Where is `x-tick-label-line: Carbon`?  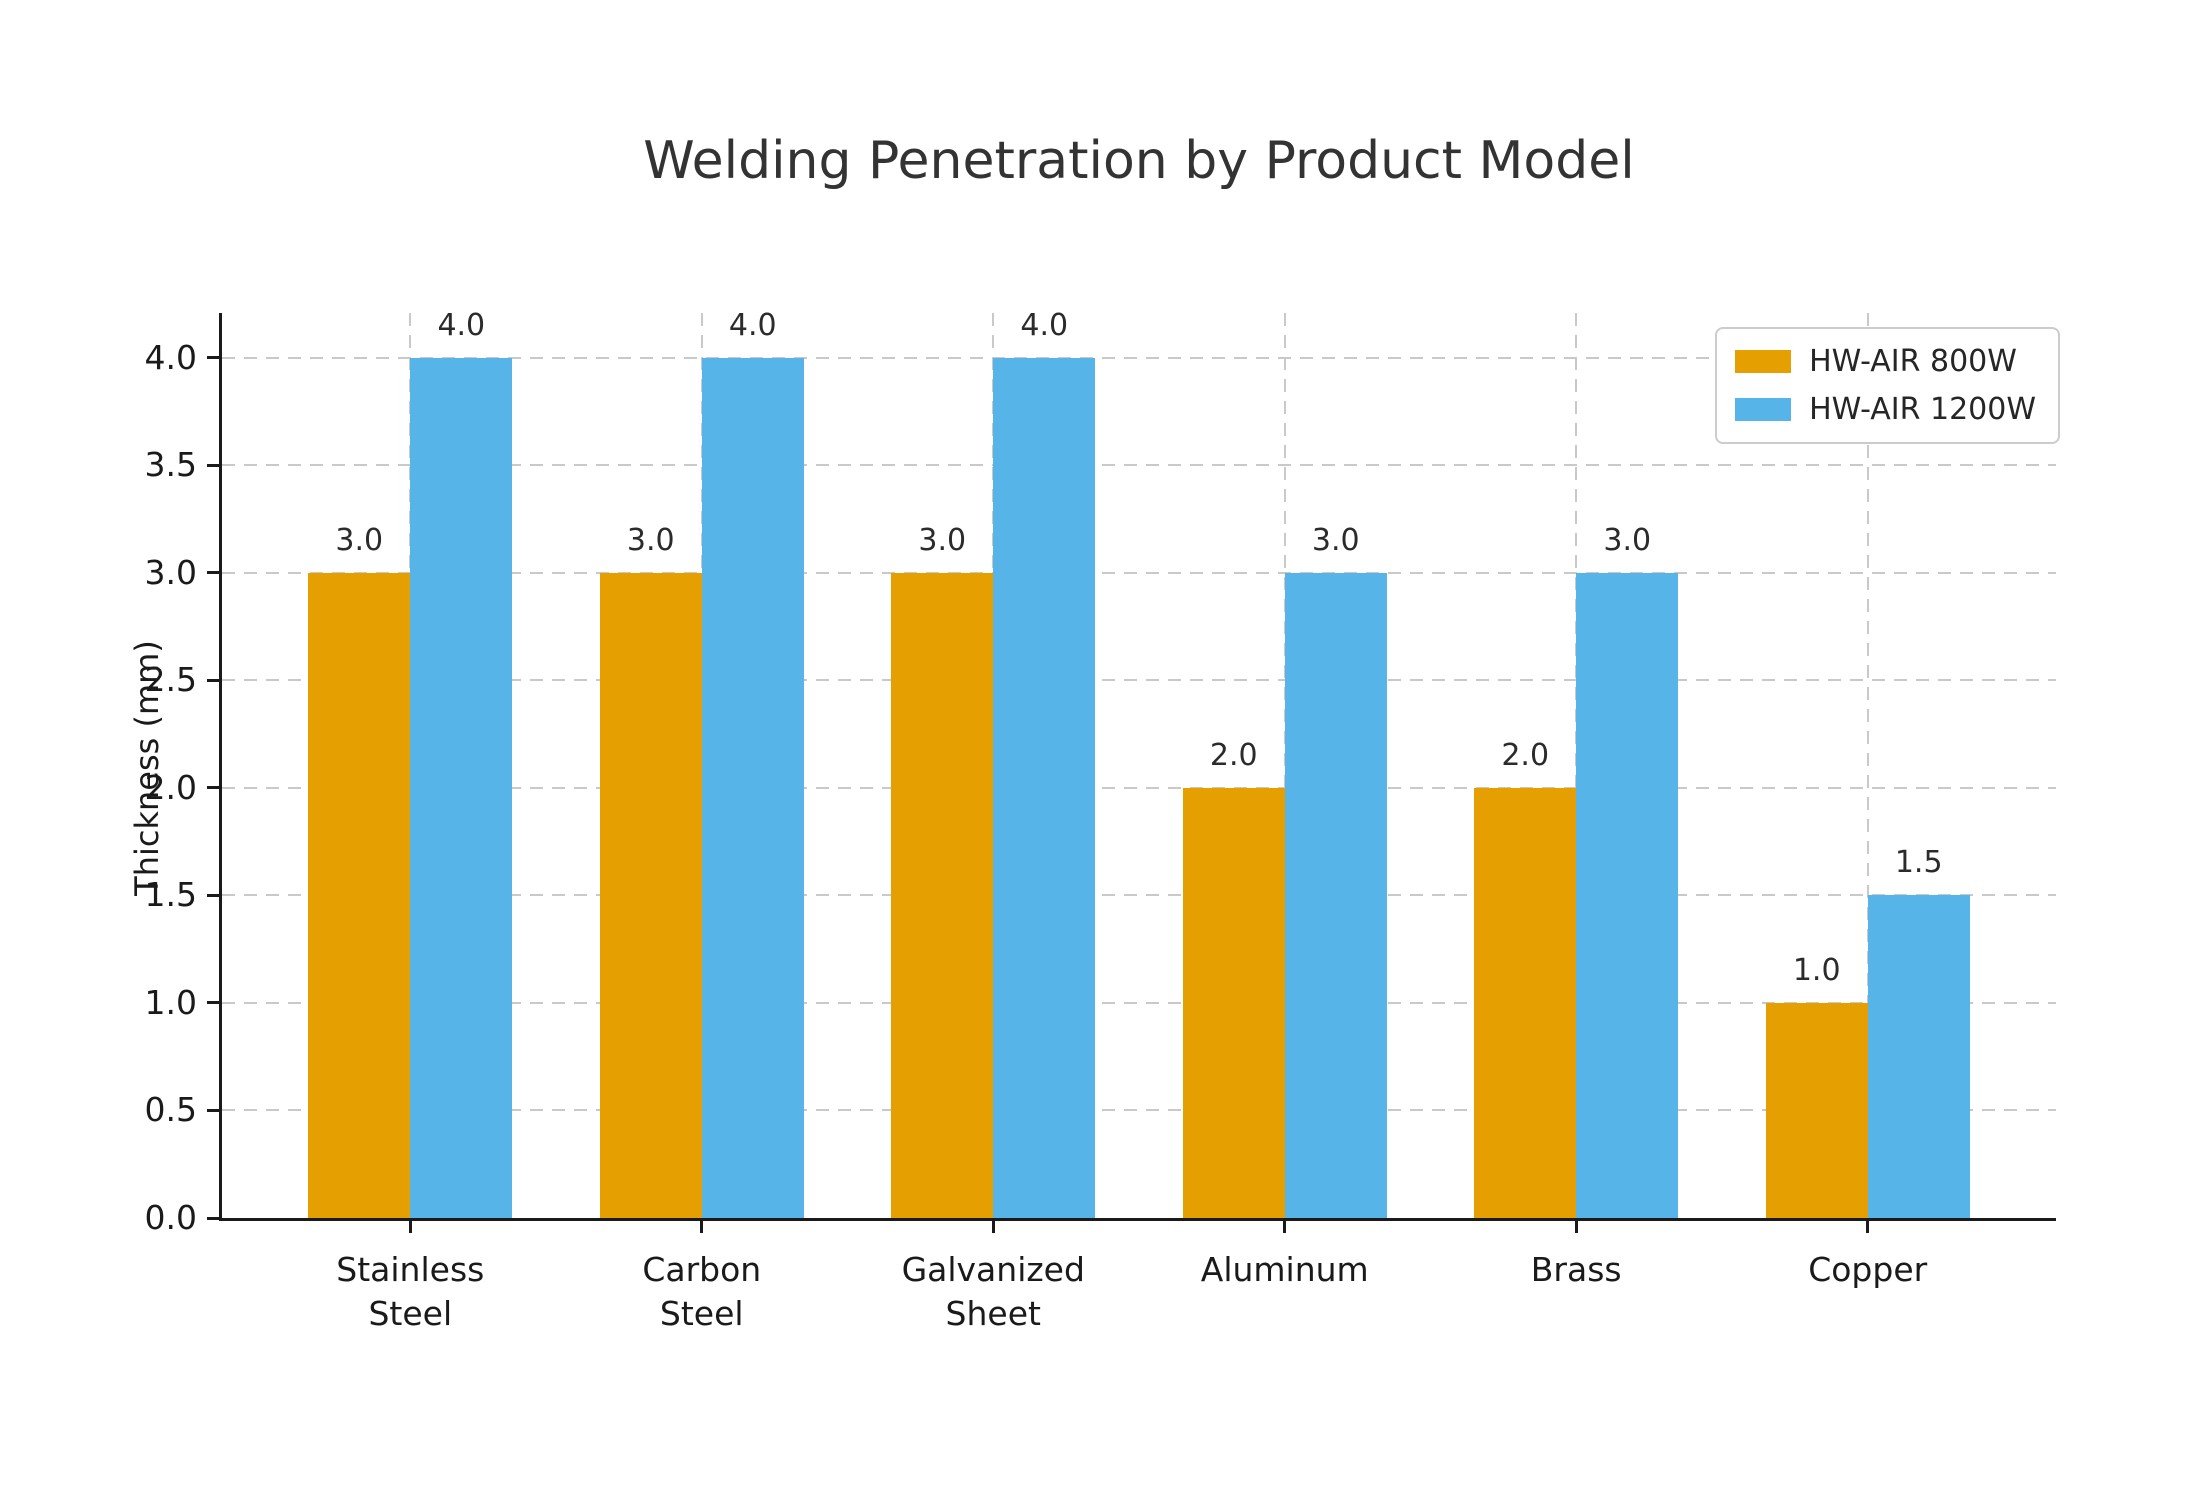
x-tick-label-line: Carbon is located at coordinates (702, 1269).